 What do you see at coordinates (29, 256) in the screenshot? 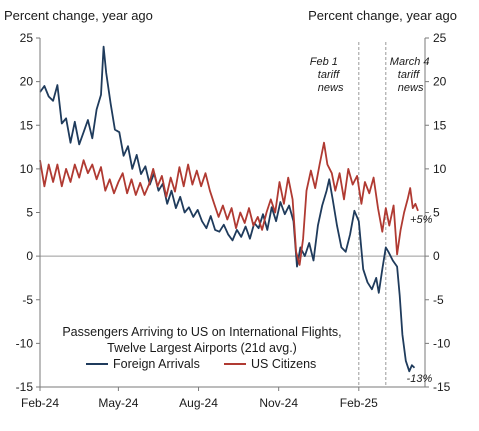
I see `left-tick-label: 0` at bounding box center [29, 256].